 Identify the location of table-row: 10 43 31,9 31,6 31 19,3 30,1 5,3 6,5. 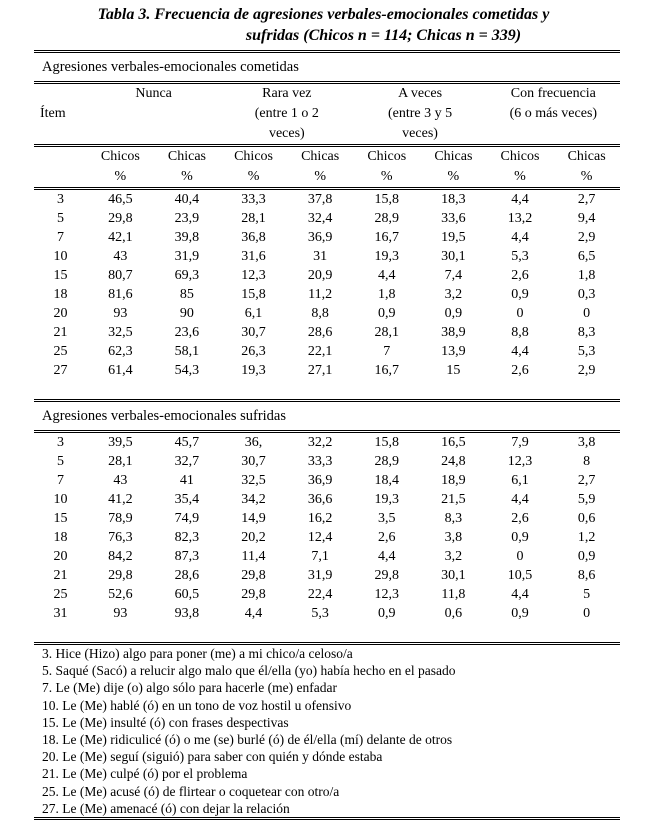
(327, 256).